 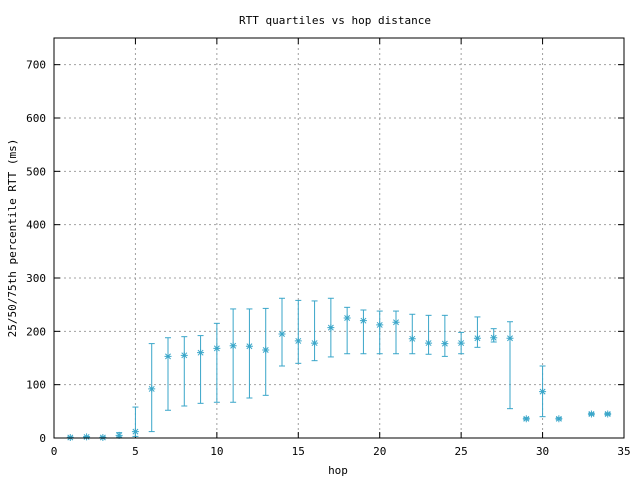 What do you see at coordinates (335, 20) in the screenshot?
I see `chart-title: RTT quartiles vs hop distance` at bounding box center [335, 20].